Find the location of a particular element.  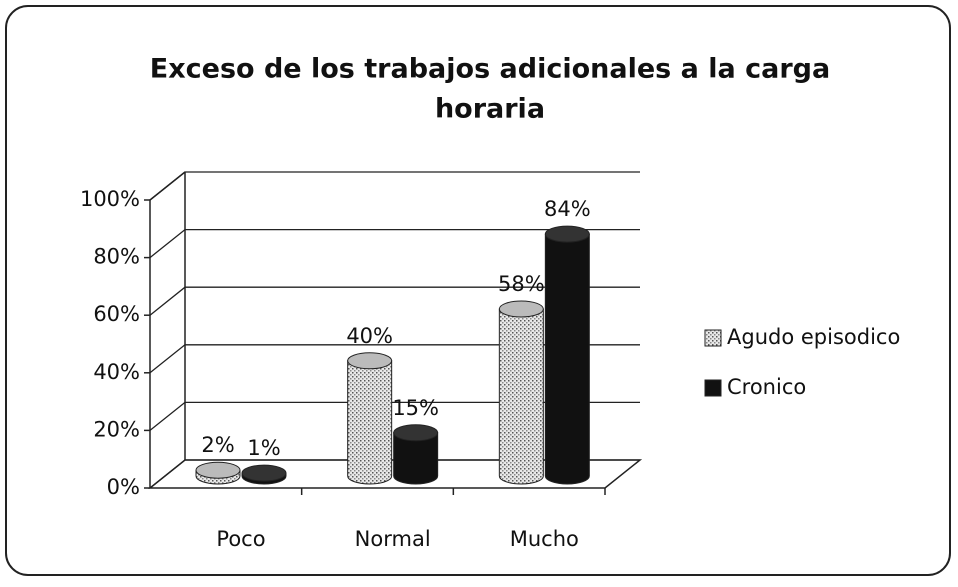

y-tick-label: 40% is located at coordinates (116, 372).